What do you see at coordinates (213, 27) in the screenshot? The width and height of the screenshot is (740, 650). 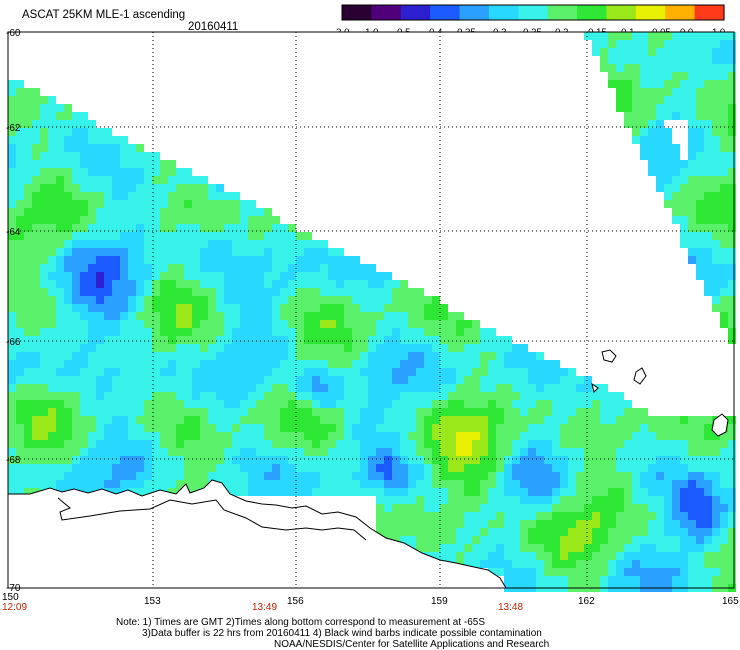 I see `product-date: 20160411` at bounding box center [213, 27].